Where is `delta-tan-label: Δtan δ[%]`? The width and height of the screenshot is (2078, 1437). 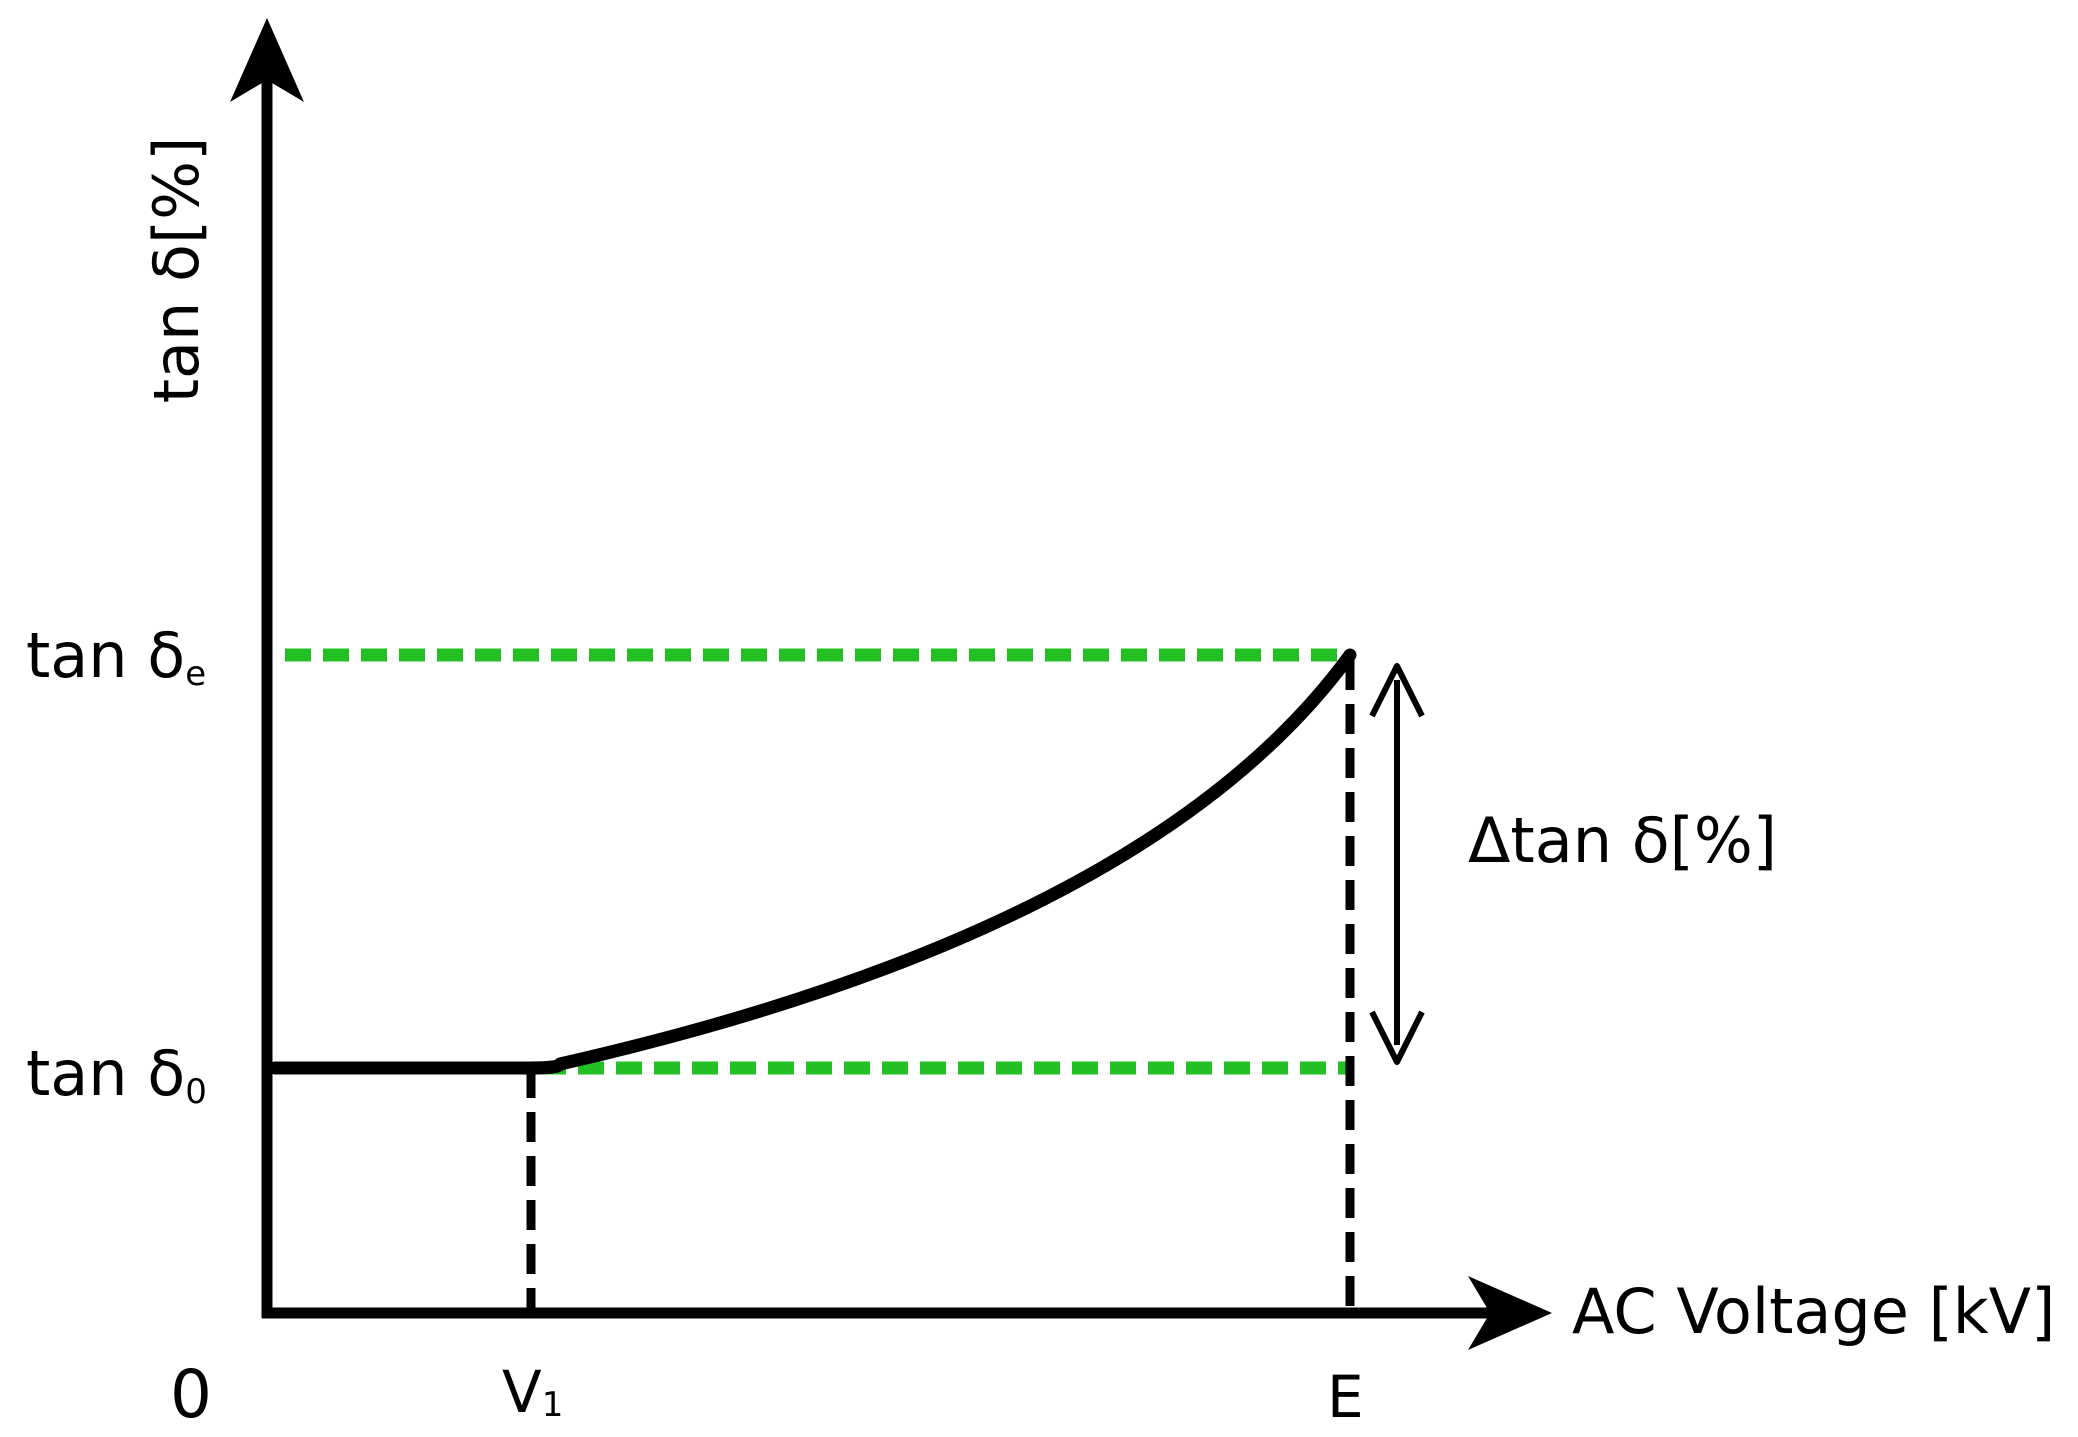 delta-tan-label: Δtan δ[%] is located at coordinates (1622, 840).